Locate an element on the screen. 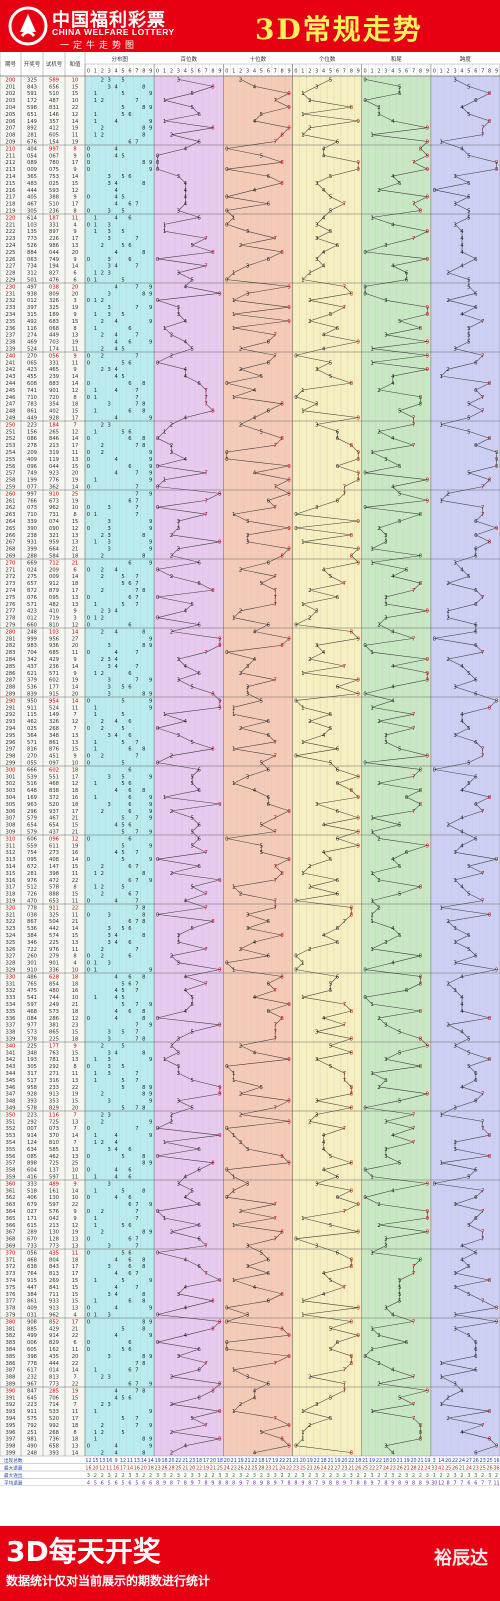  units-mark-127: 0 is located at coordinates (296, 957).